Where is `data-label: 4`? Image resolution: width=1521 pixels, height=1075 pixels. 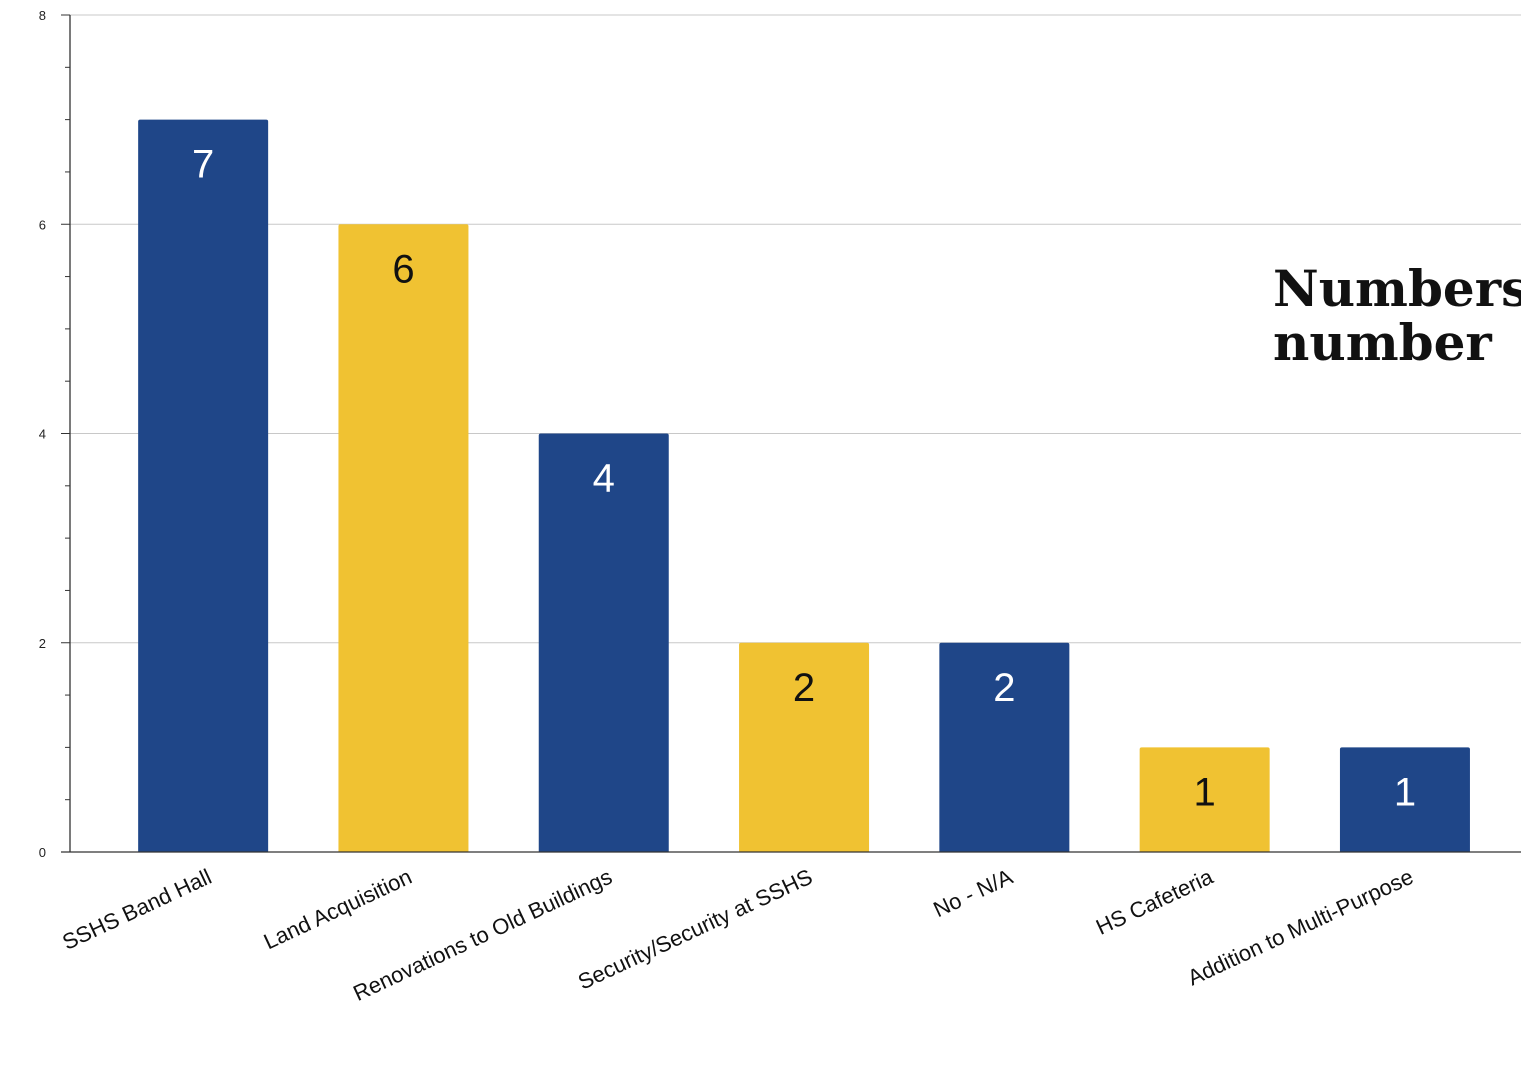 data-label: 4 is located at coordinates (604, 479).